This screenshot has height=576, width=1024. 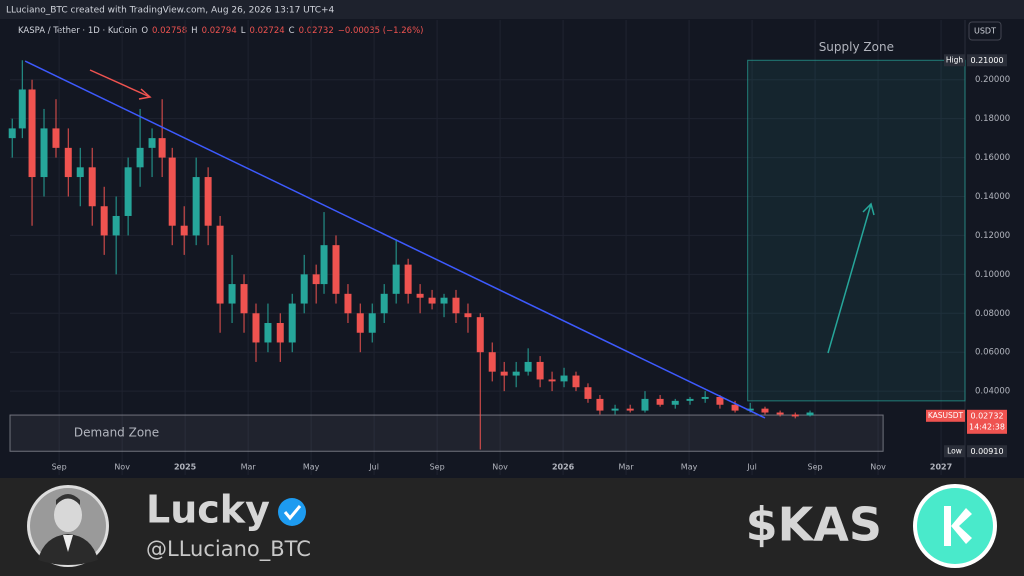 What do you see at coordinates (208, 510) in the screenshot?
I see `profile-name: Lucky` at bounding box center [208, 510].